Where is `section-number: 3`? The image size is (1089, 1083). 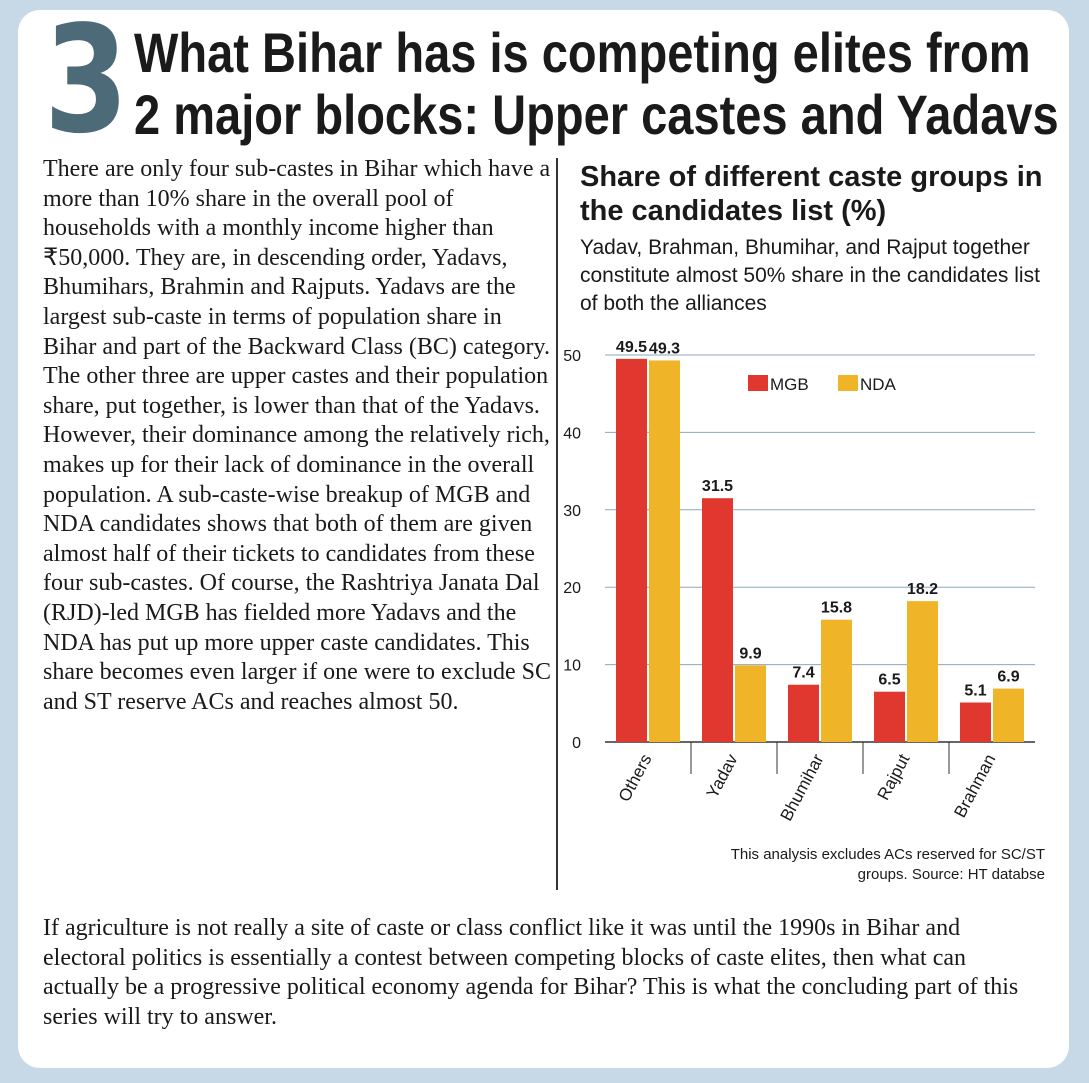 section-number: 3 is located at coordinates (86, 83).